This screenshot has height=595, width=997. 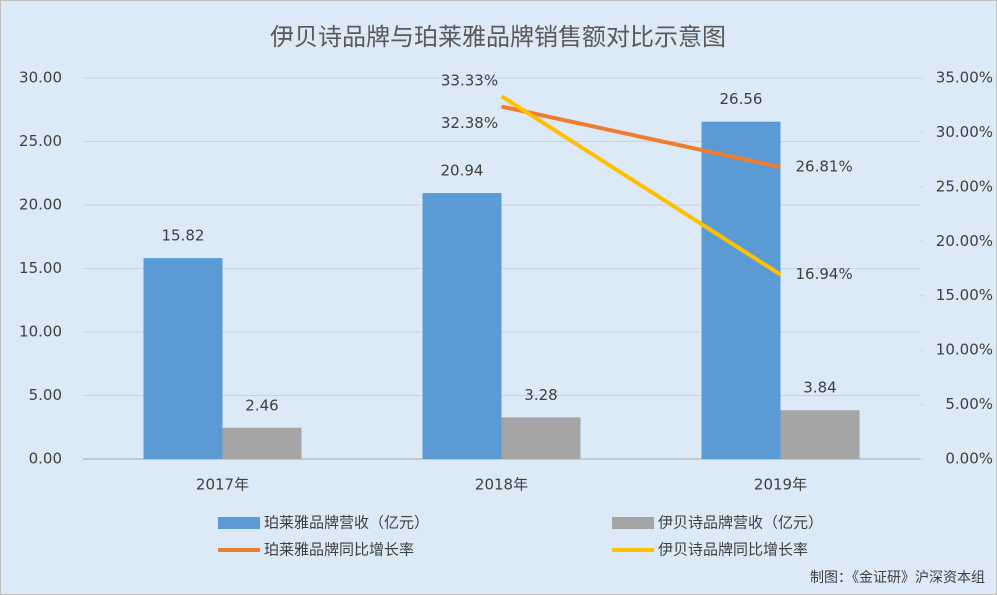 What do you see at coordinates (501, 485) in the screenshot?
I see `x-tick-label: 2018年` at bounding box center [501, 485].